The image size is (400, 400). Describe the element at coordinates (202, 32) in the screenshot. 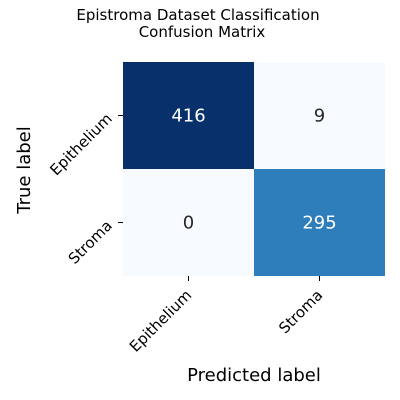

I see `chart-title-line-2: Confusion Matrix` at that location.